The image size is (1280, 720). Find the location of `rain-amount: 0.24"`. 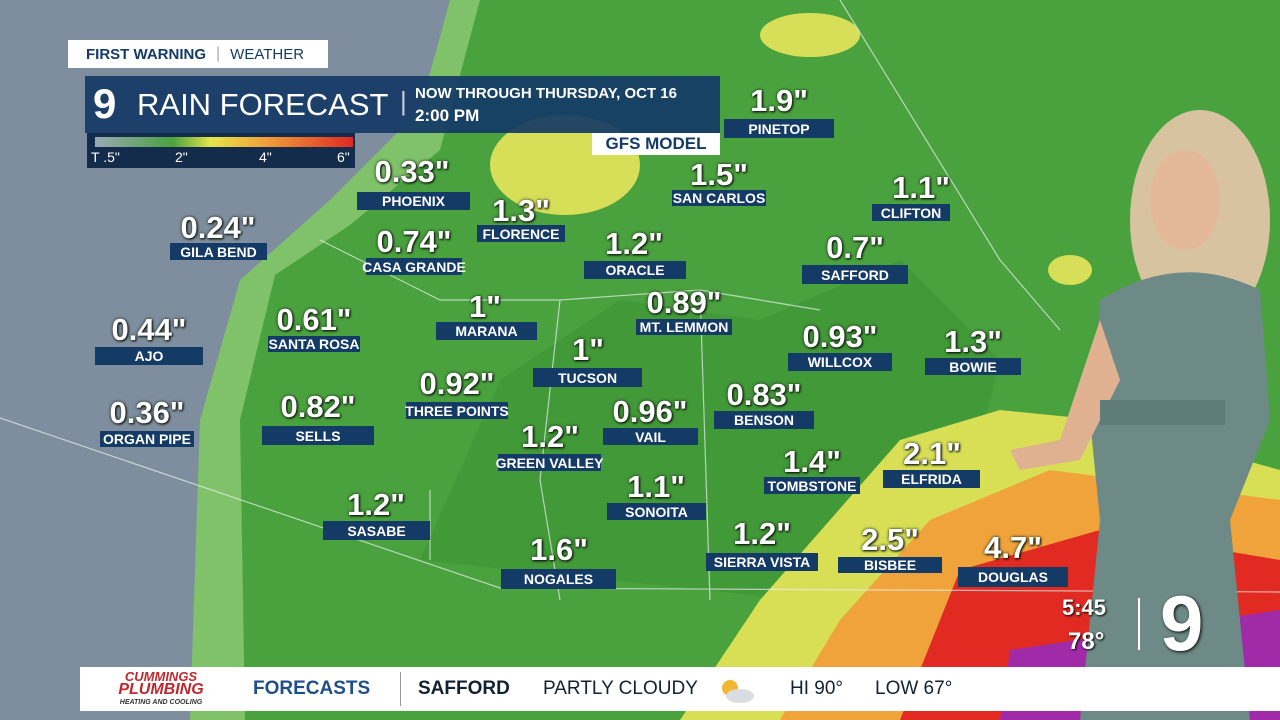

rain-amount: 0.24" is located at coordinates (218, 227).